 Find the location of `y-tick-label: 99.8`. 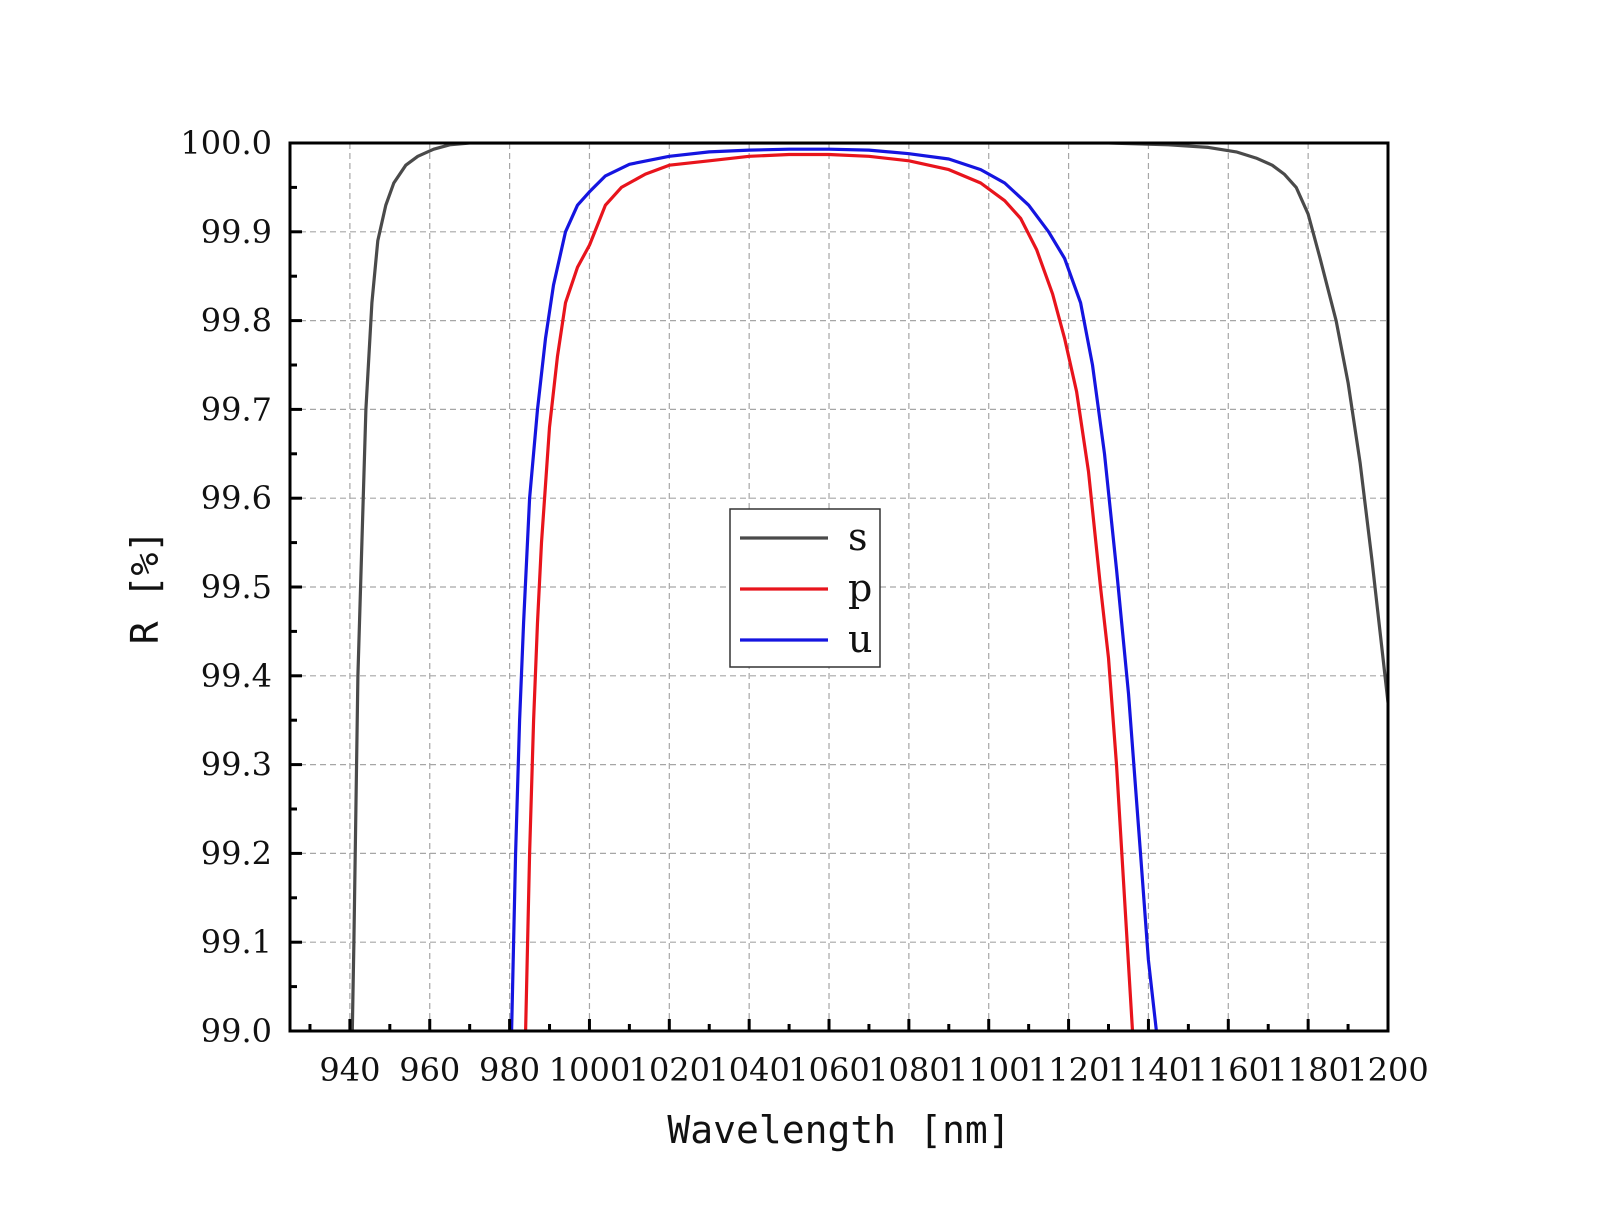

y-tick-label: 99.8 is located at coordinates (236, 321).